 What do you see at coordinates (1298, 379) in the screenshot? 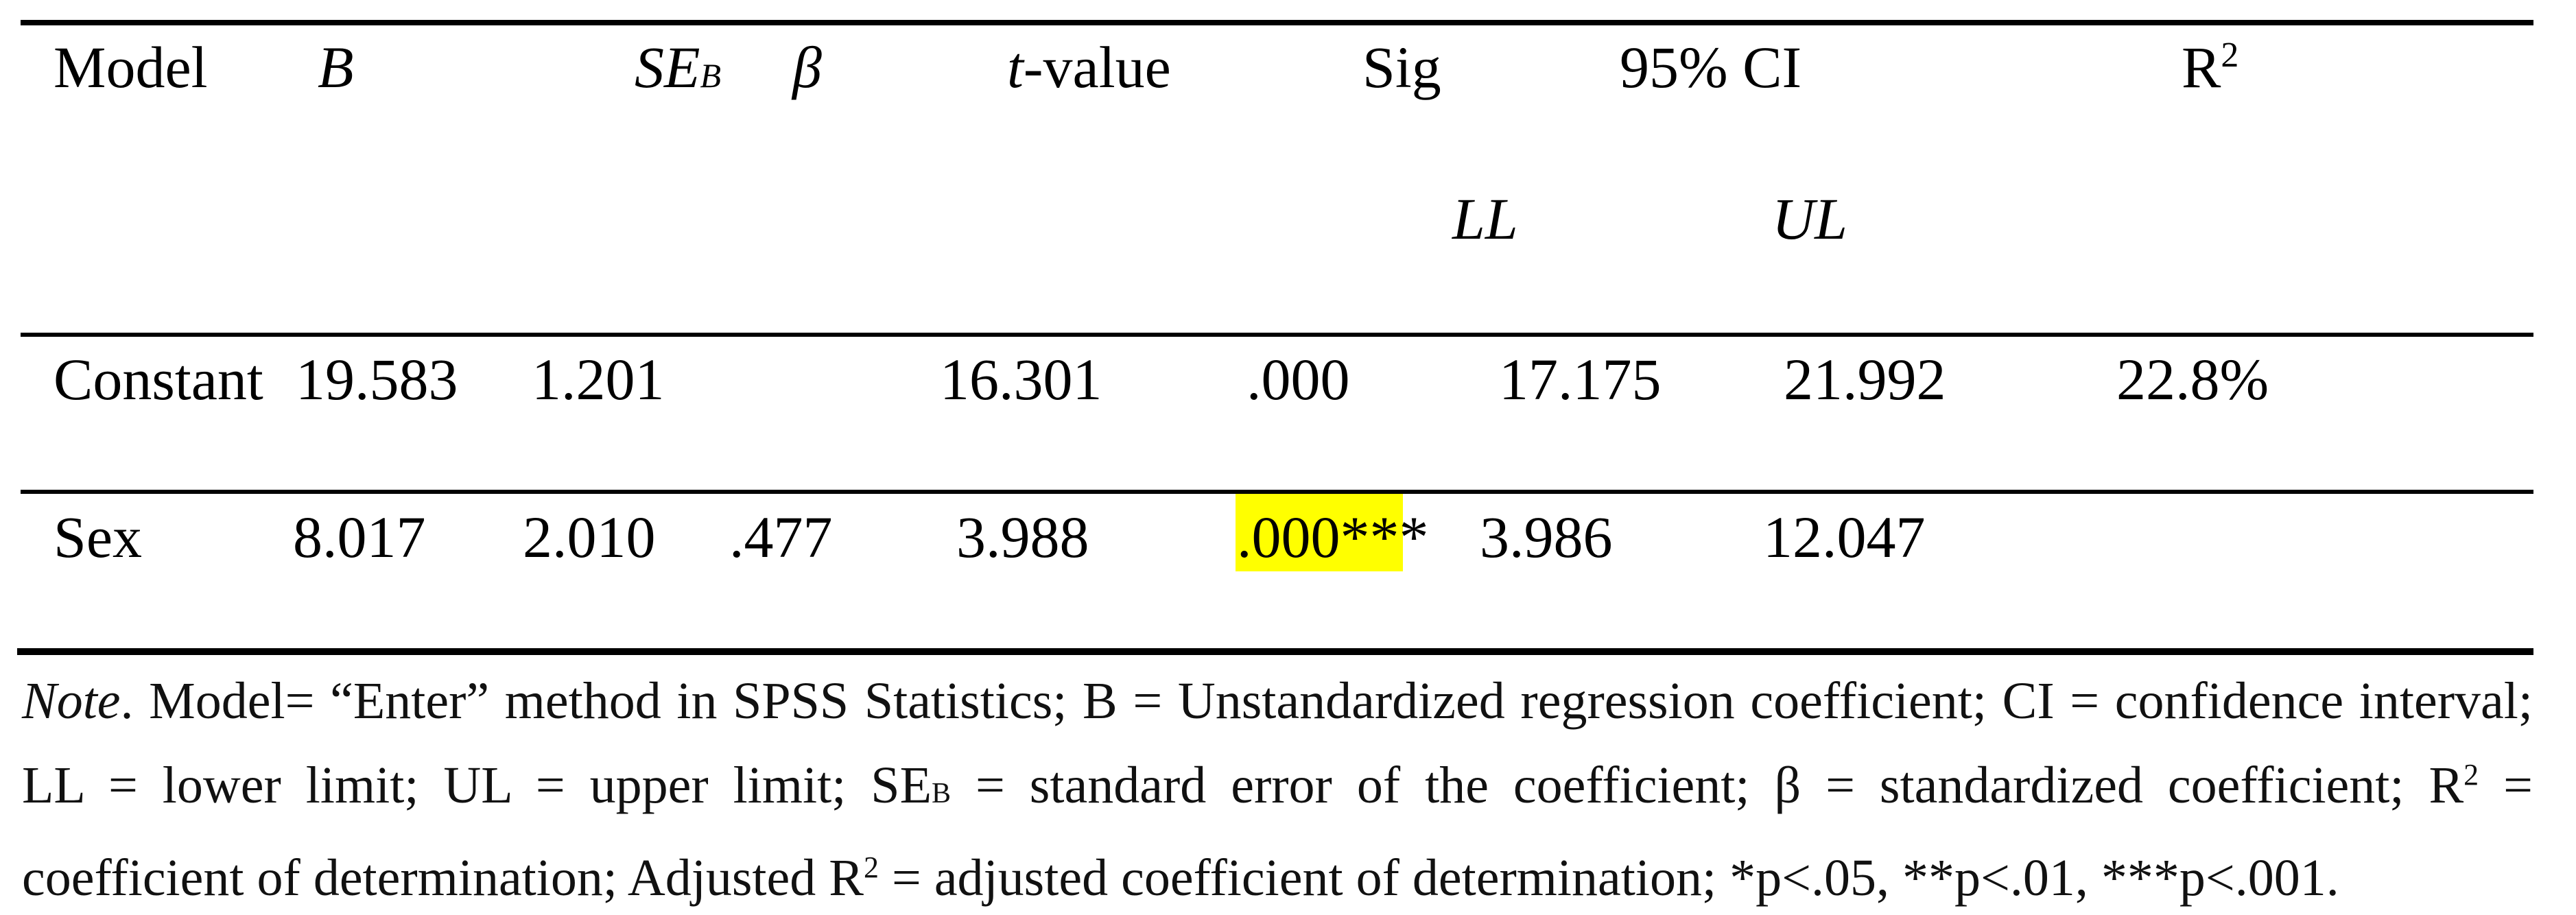
I see `cell-sig: .000` at bounding box center [1298, 379].